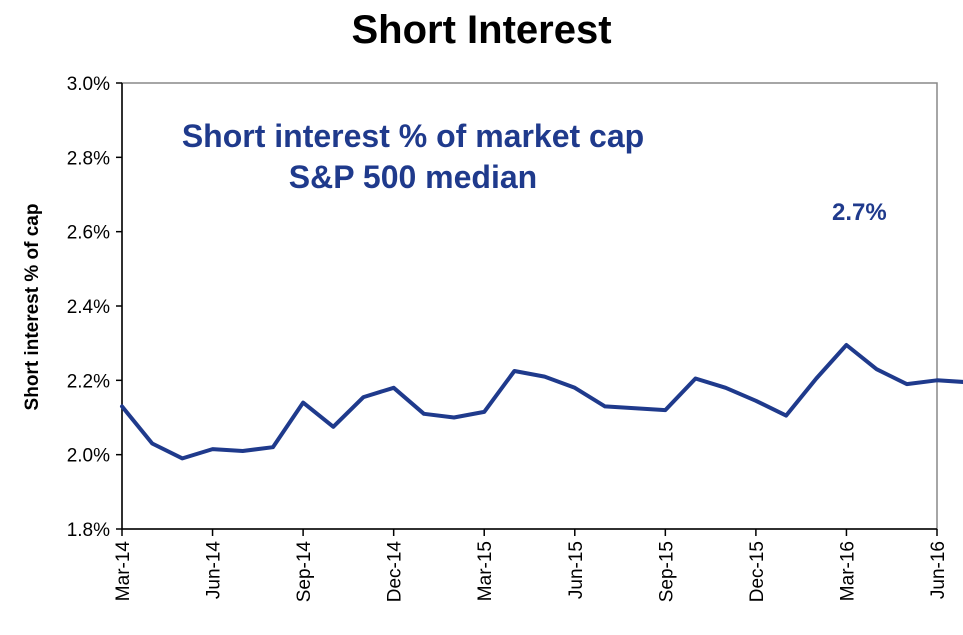 This screenshot has height=635, width=963. What do you see at coordinates (576, 570) in the screenshot?
I see `x-tick-label: Jun-15` at bounding box center [576, 570].